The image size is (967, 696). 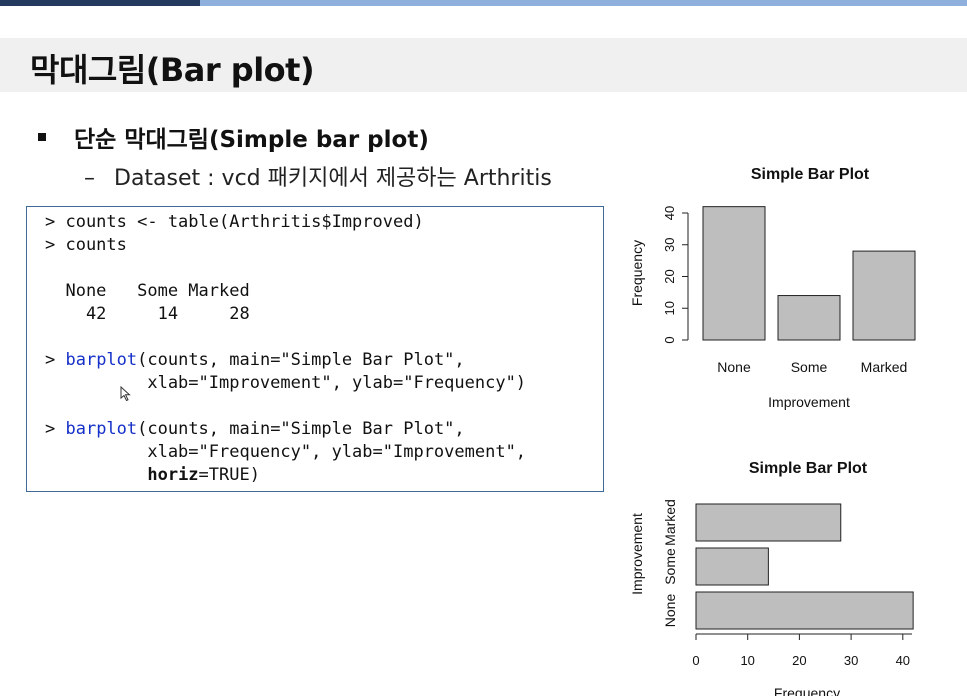 I want to click on y-tick-label: 20, so click(x=669, y=276).